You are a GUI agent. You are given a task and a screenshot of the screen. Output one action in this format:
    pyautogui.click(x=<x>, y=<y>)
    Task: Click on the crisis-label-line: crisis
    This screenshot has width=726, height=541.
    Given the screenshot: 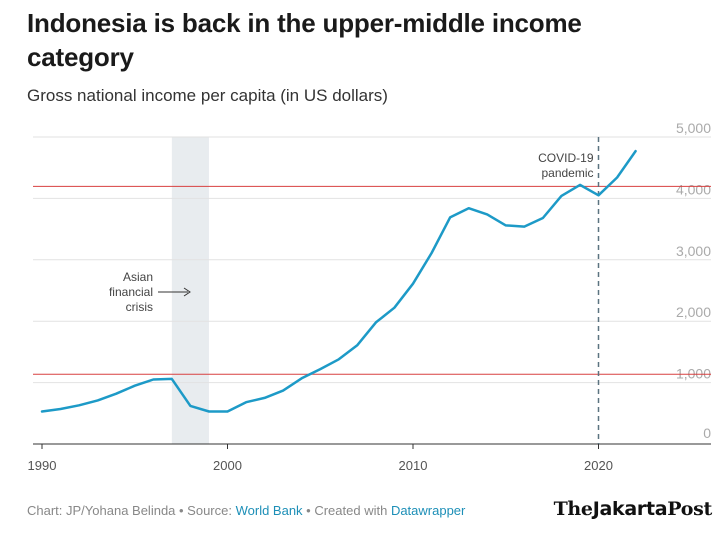 What is the action you would take?
    pyautogui.click(x=139, y=307)
    